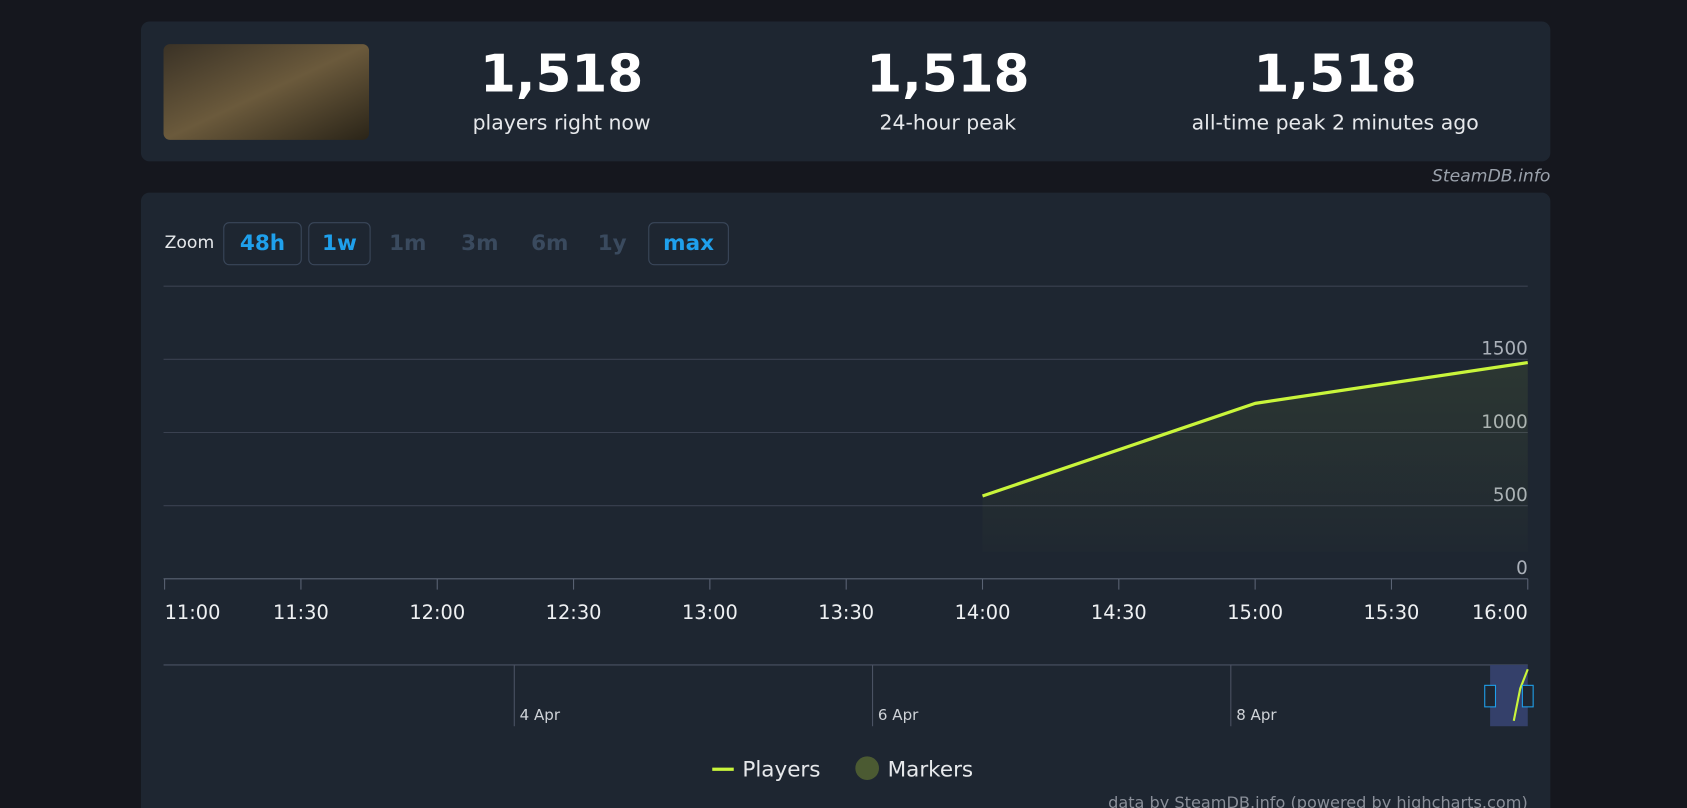  I want to click on navigator: 4 Apr 6 Apr 8 Apr, so click(895, 695).